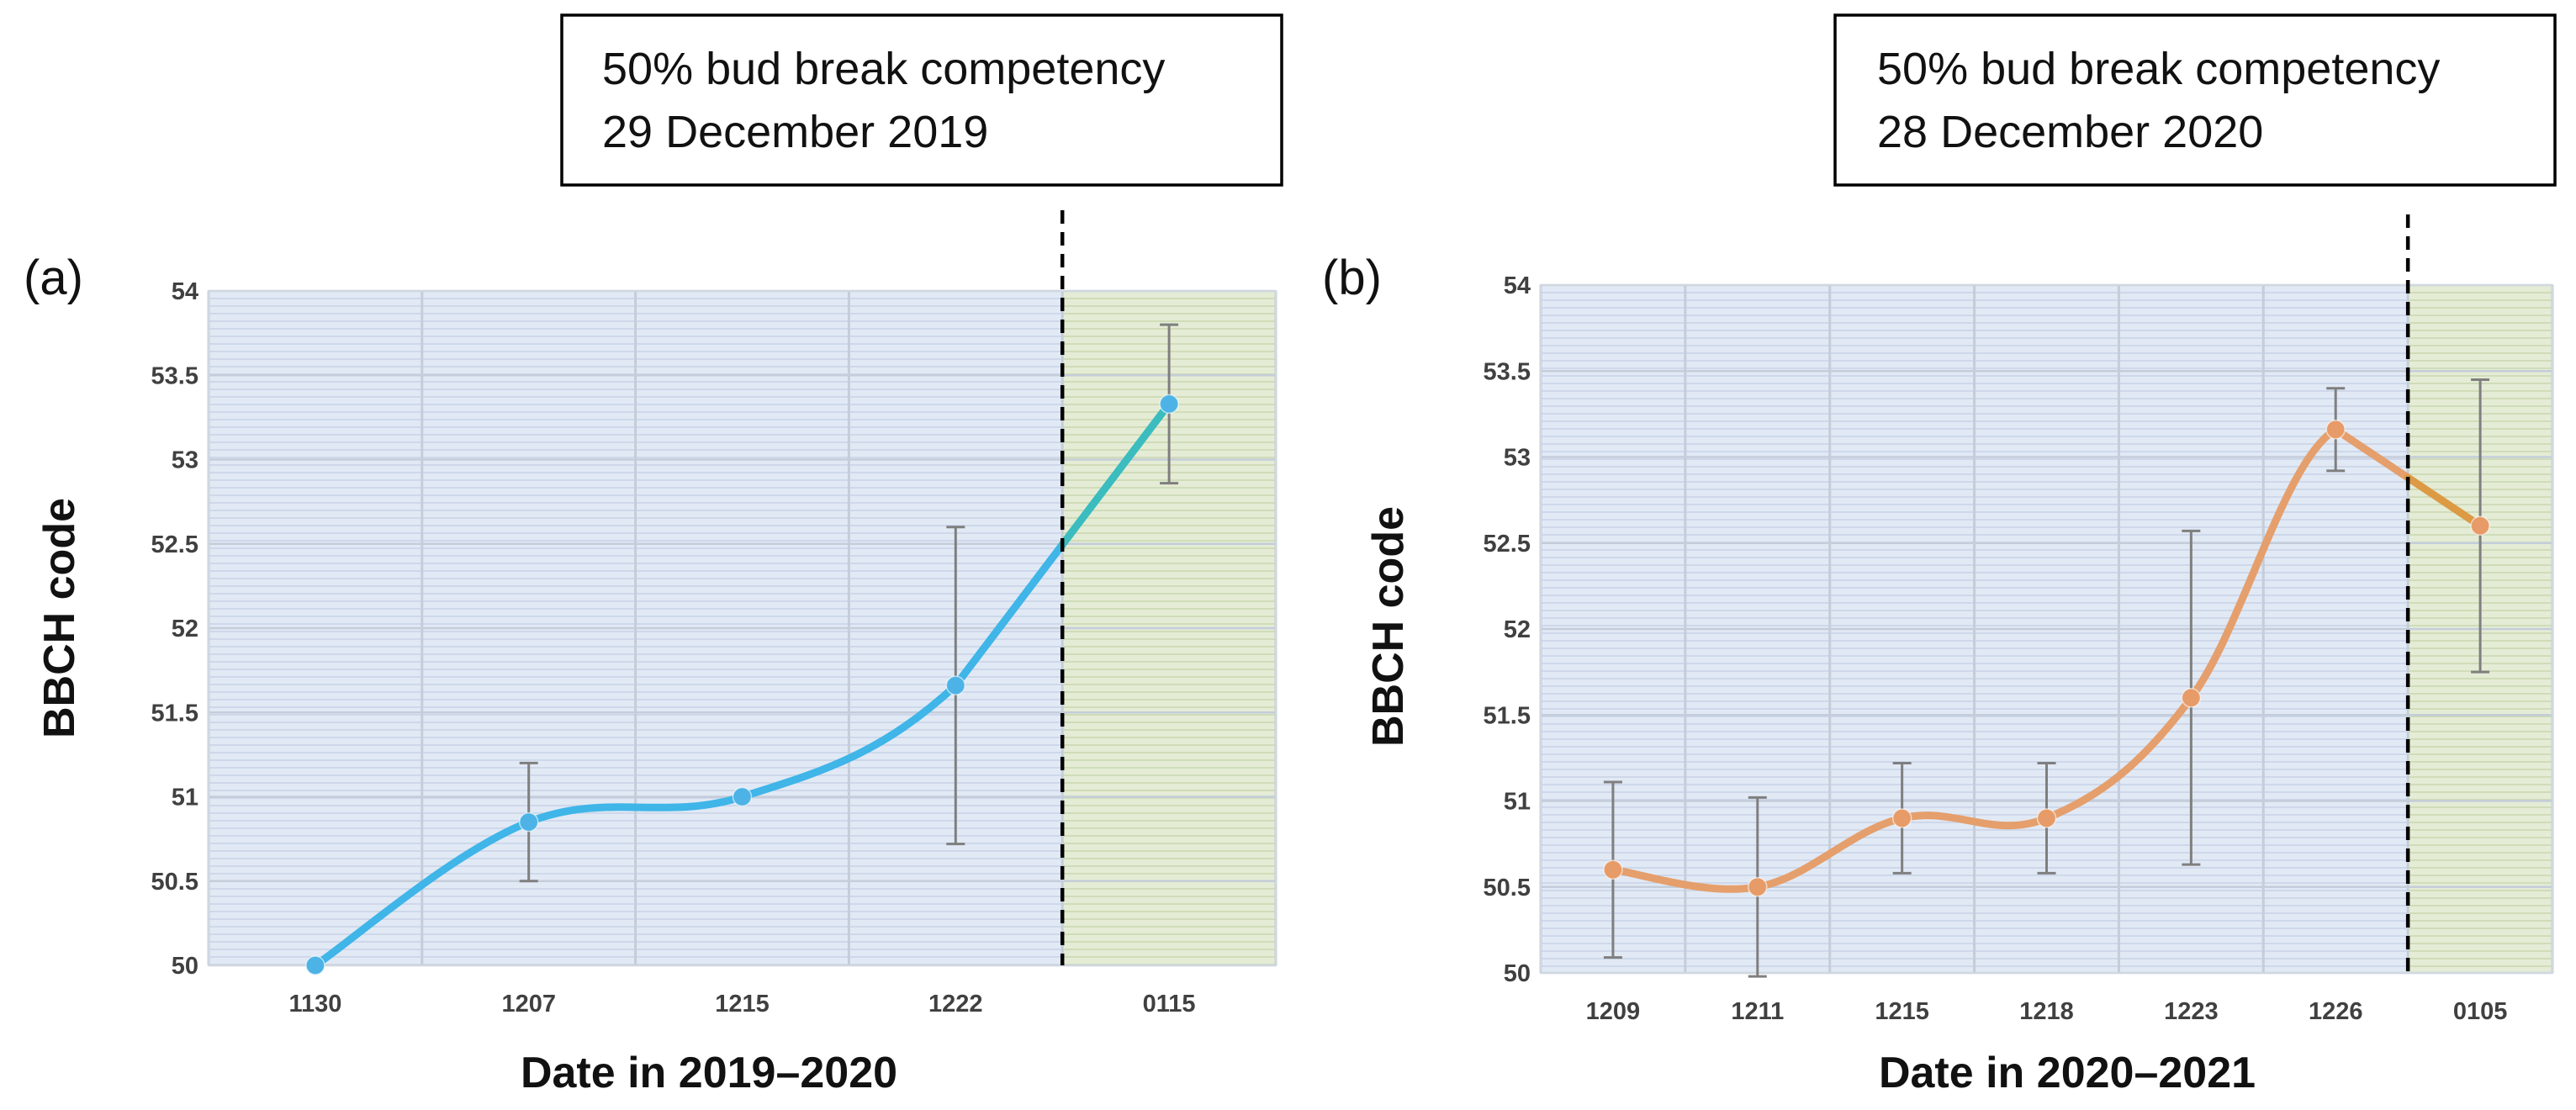 The width and height of the screenshot is (2576, 1110). Describe the element at coordinates (185, 967) in the screenshot. I see `panel-a-y-tick-label: 50` at that location.